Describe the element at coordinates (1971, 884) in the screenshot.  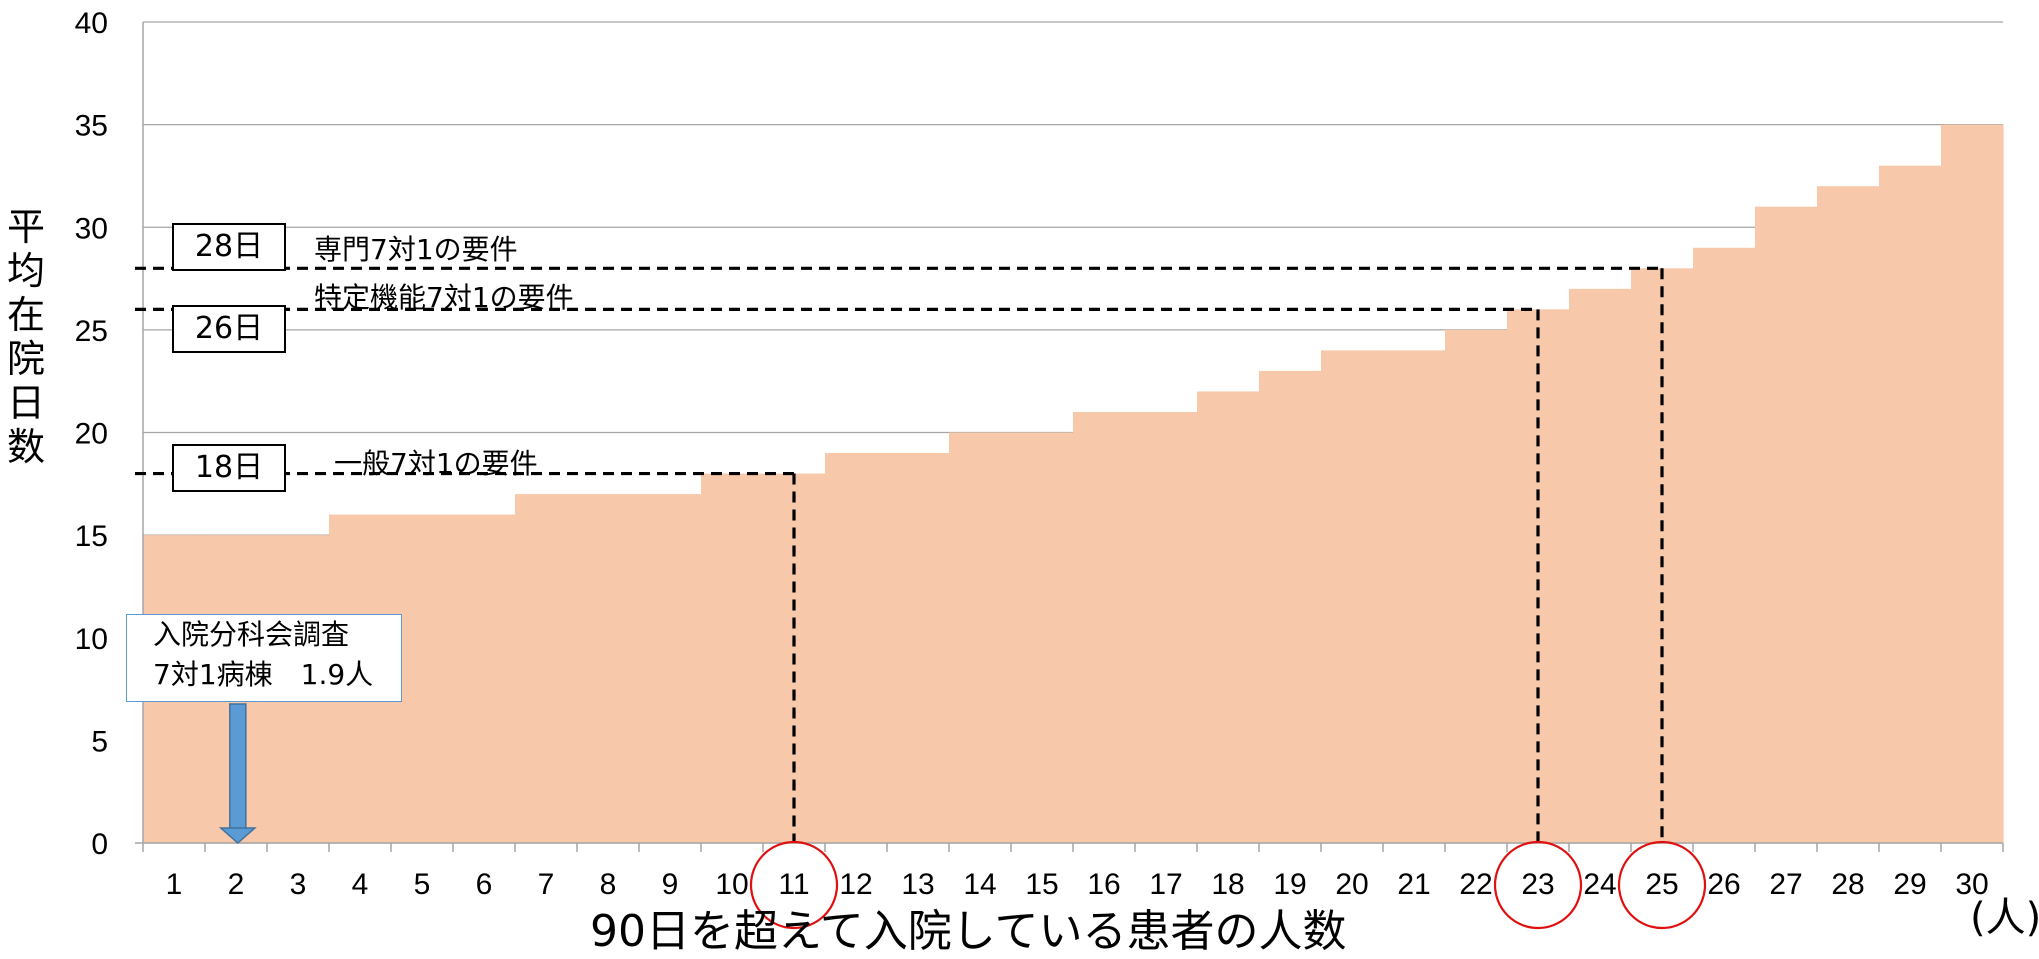
I see `x-tick-label: 30` at that location.